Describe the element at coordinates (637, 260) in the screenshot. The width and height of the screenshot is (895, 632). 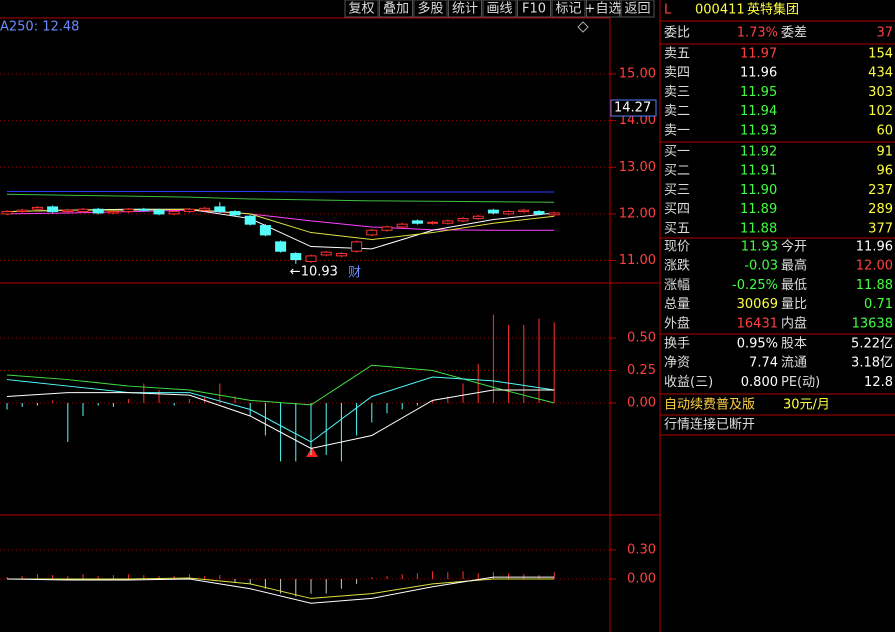
I see `y-tick-label: 11.00` at that location.